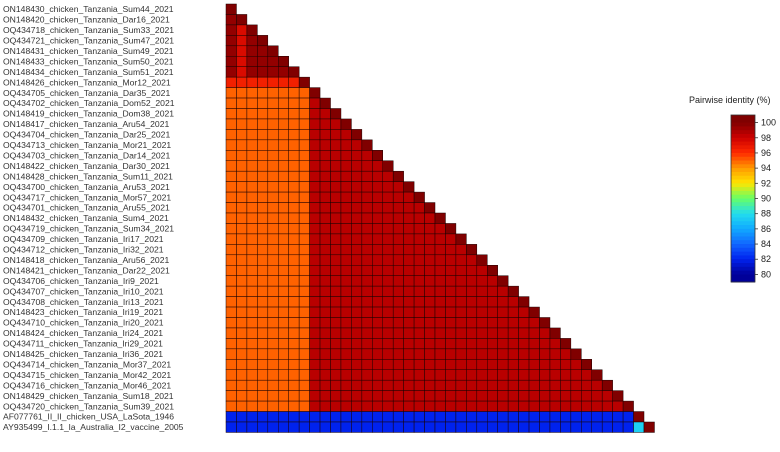 This screenshot has width=780, height=452. Describe the element at coordinates (86, 187) in the screenshot. I see `row-label: OQ434700_chicken_Tanzania_Aru53_2021` at that location.